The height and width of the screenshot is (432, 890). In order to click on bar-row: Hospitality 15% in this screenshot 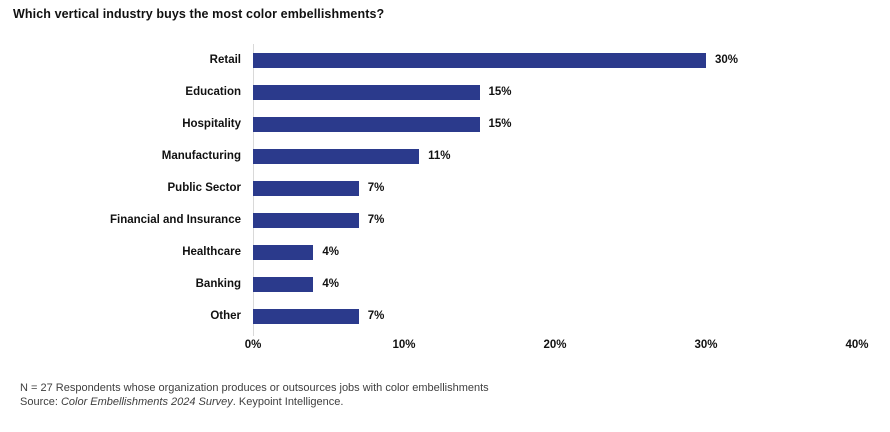, I will do `click(445, 124)`.